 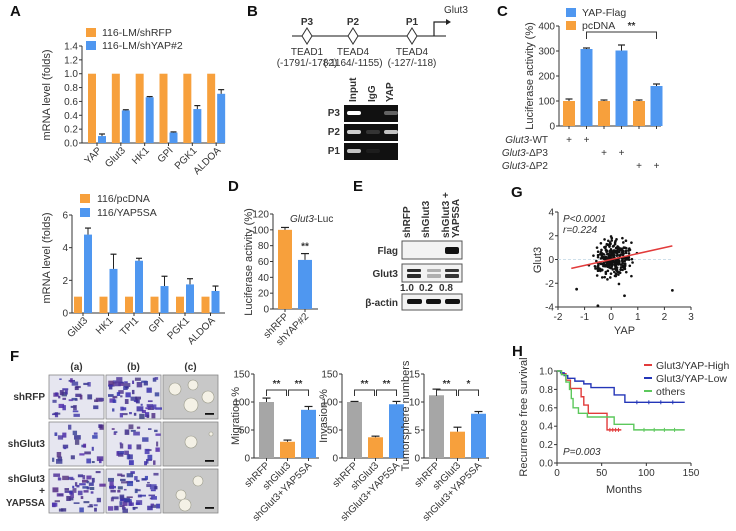 What do you see at coordinates (198, 481) in the screenshot?
I see `tumorsphere` at bounding box center [198, 481].